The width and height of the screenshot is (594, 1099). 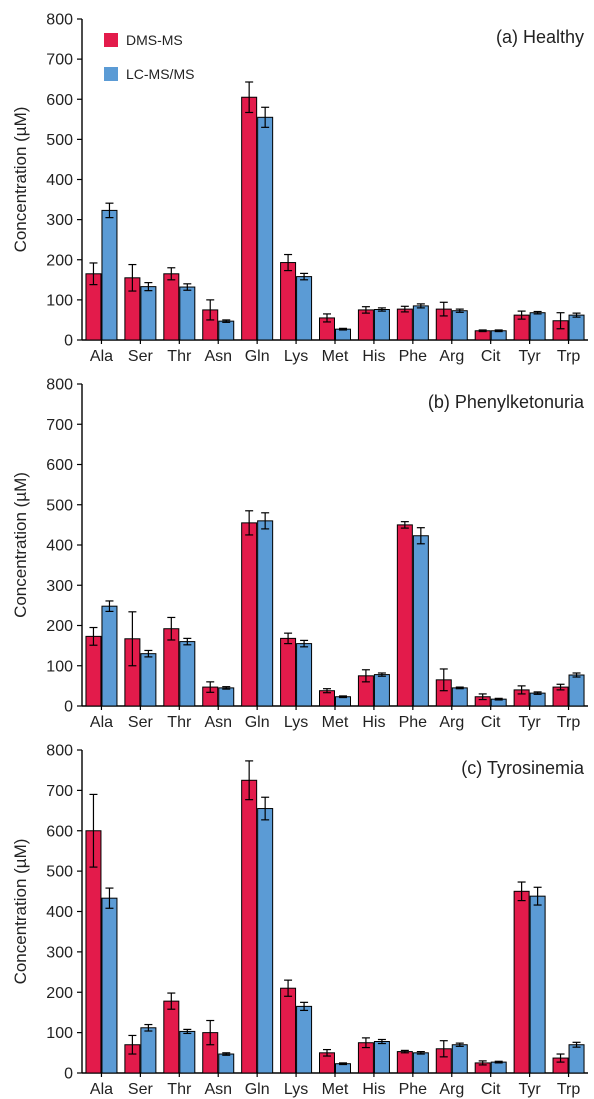 I want to click on panel-title: (b) Phenylketonuria, so click(x=506, y=402).